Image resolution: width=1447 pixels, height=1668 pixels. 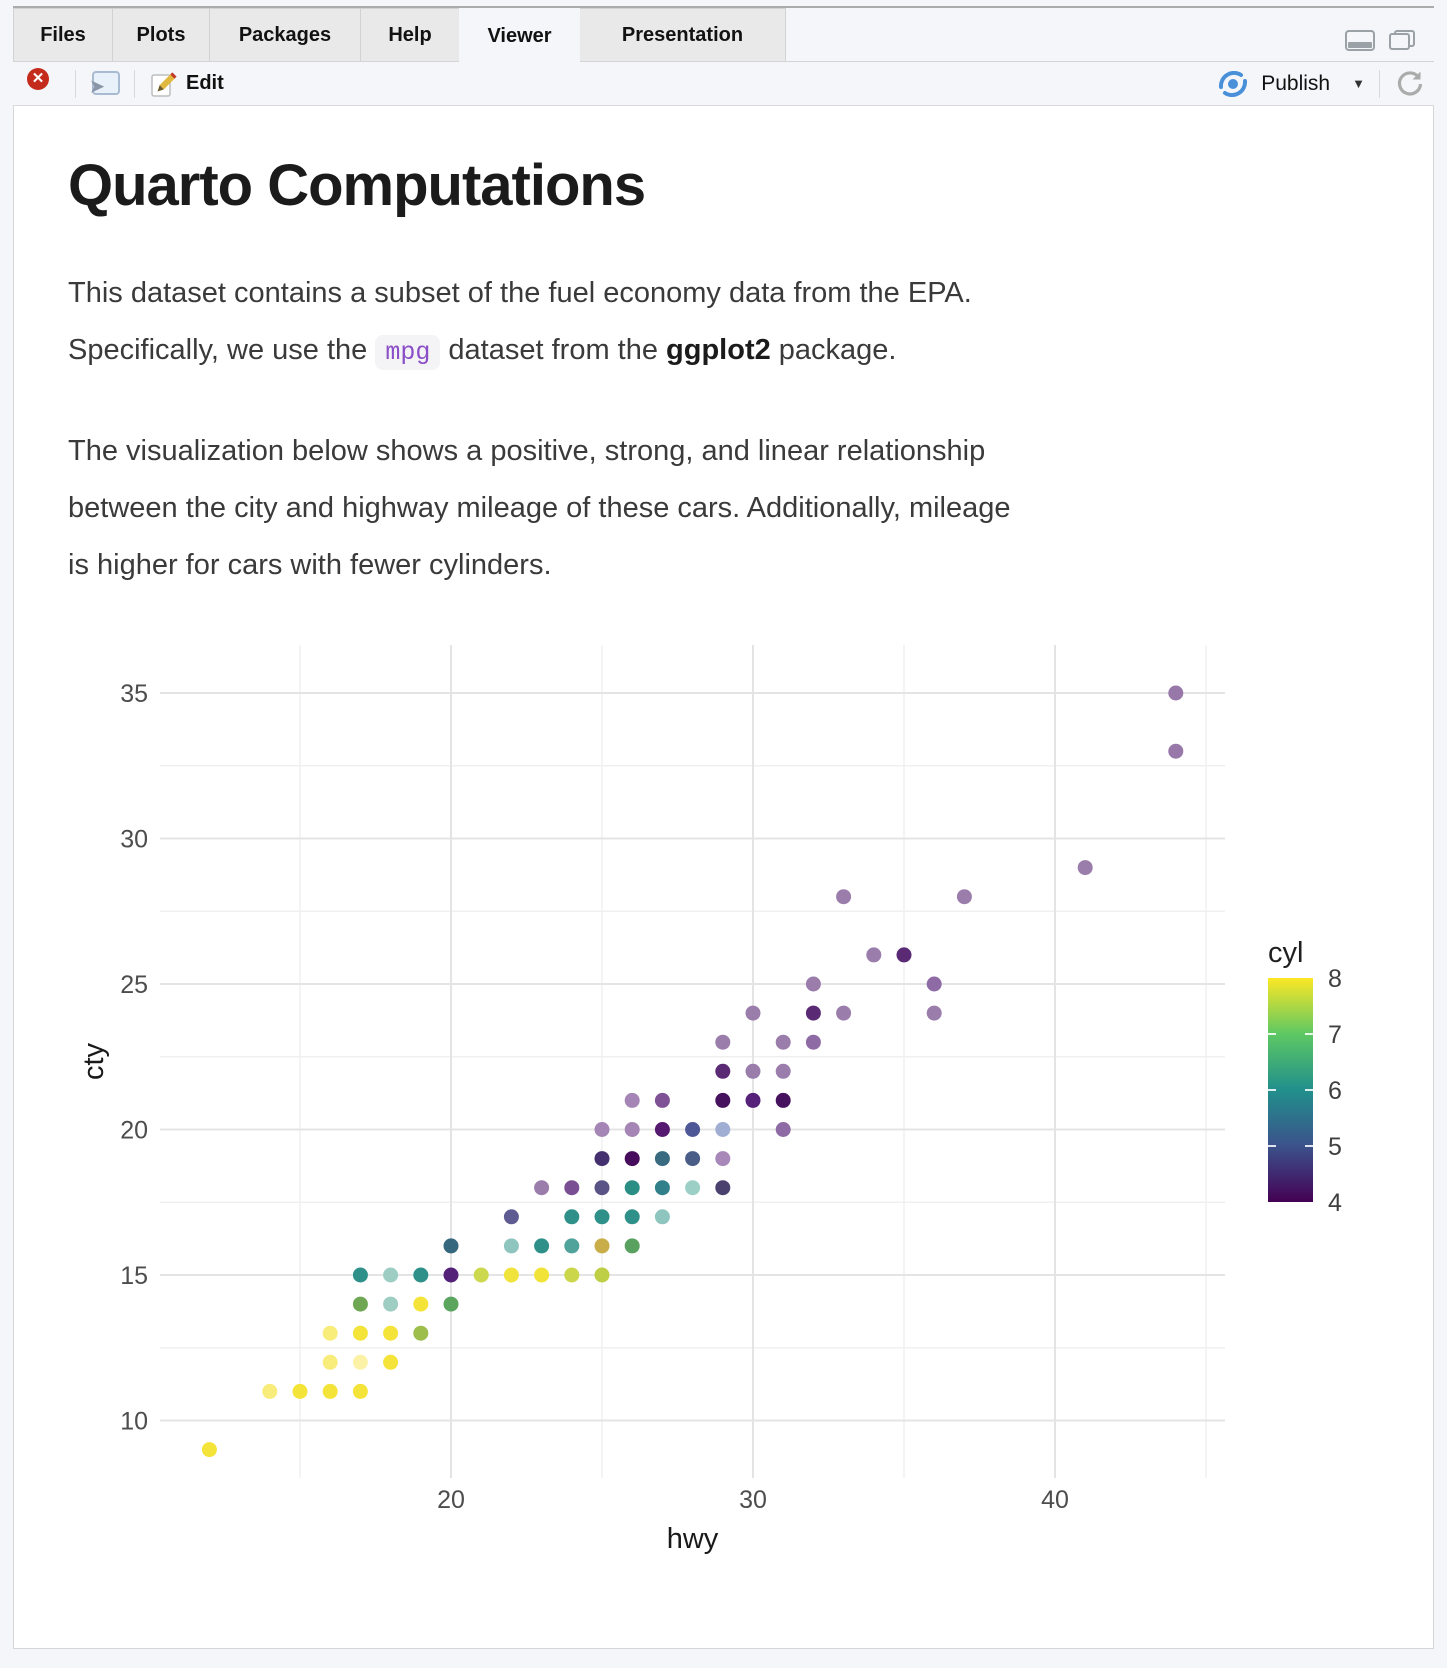 What do you see at coordinates (63, 35) in the screenshot?
I see `tab-files: Files` at bounding box center [63, 35].